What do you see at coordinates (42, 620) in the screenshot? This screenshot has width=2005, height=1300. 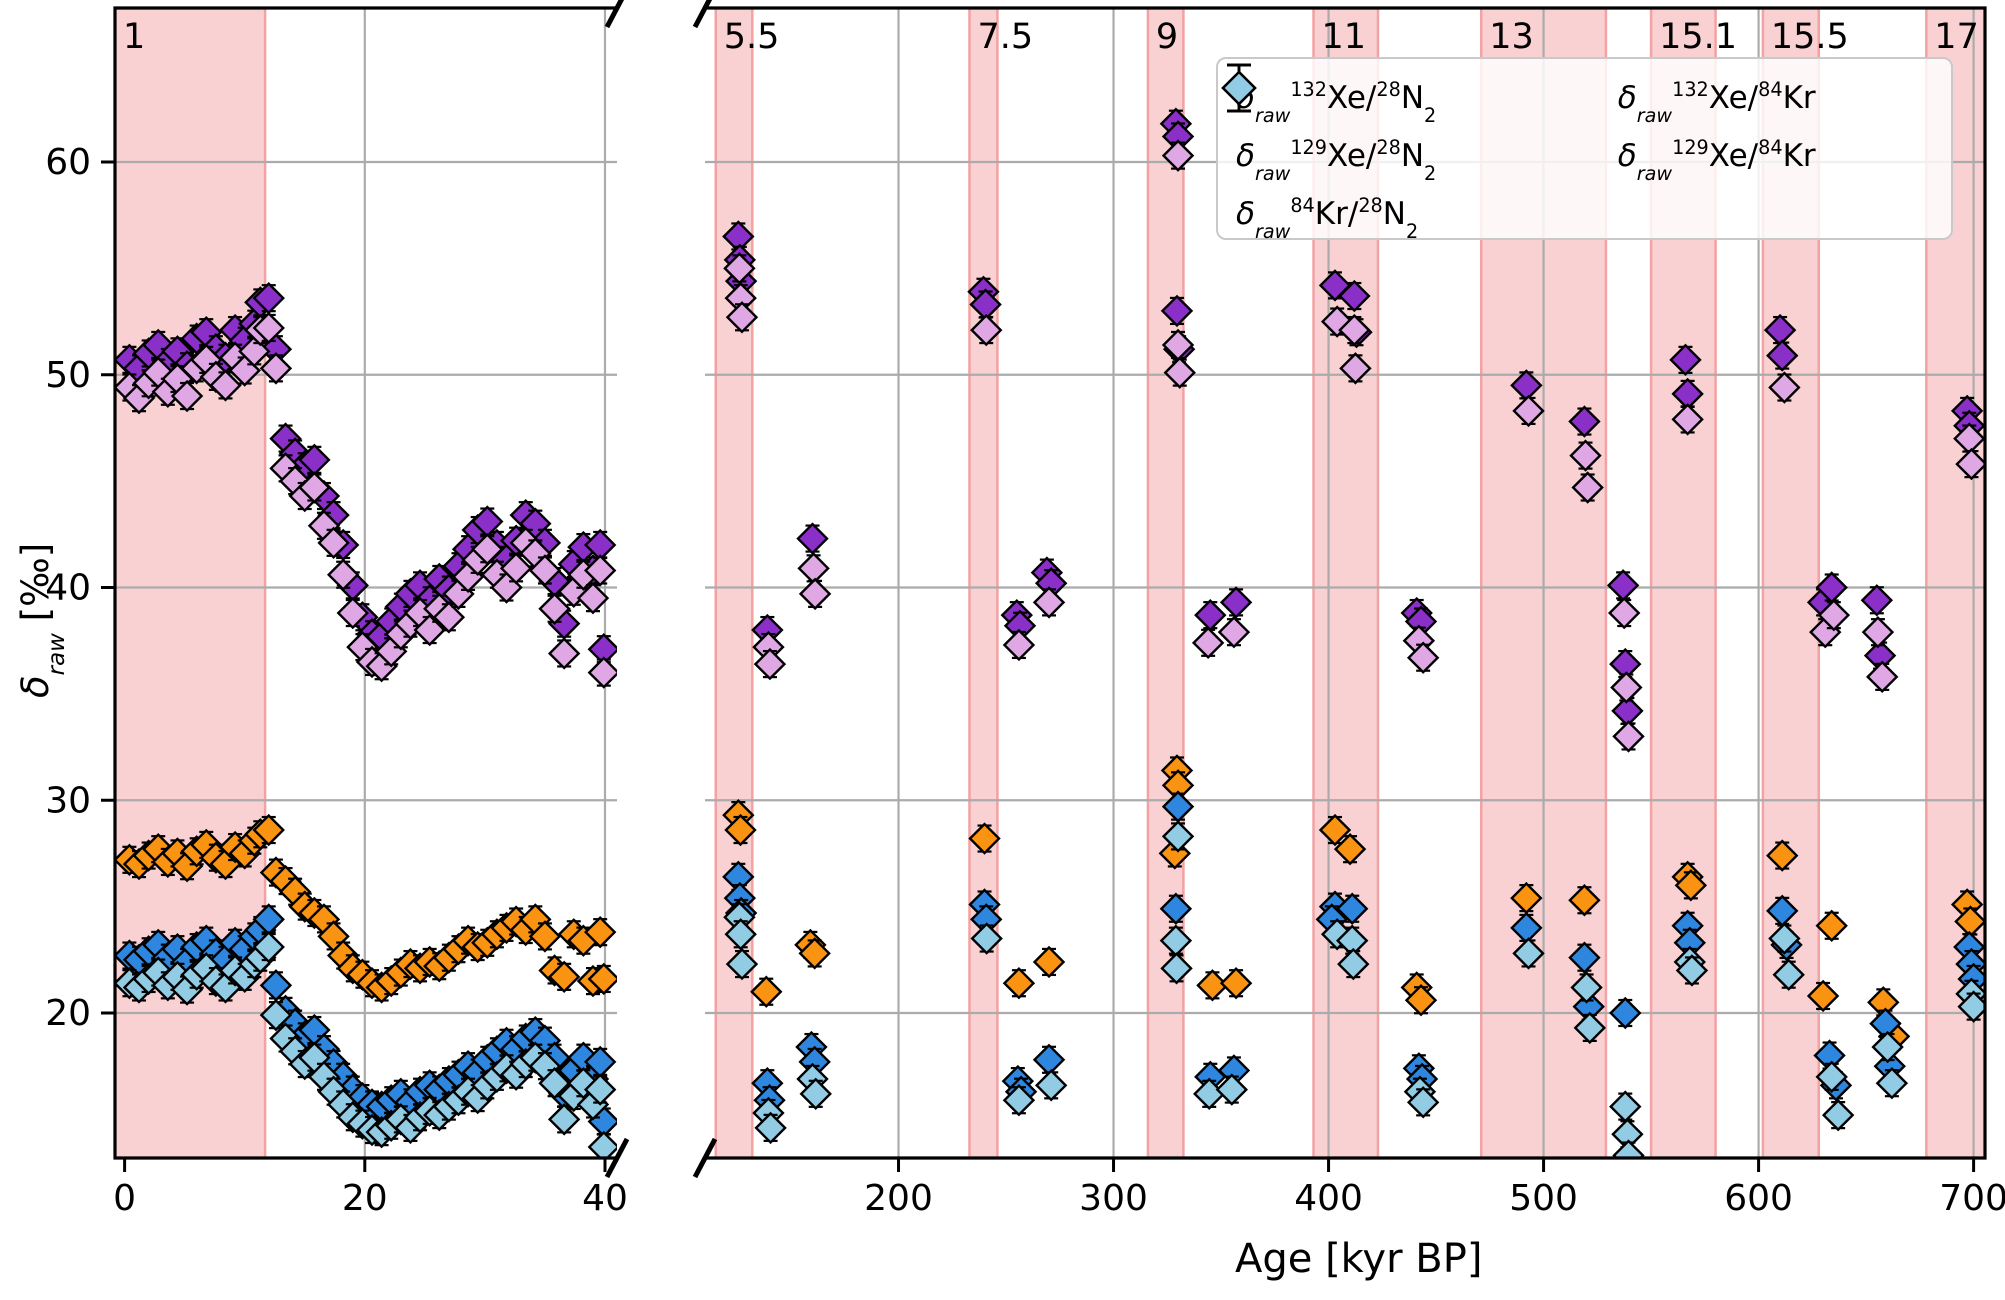 I see `y-axis-label: δraw [‰]` at bounding box center [42, 620].